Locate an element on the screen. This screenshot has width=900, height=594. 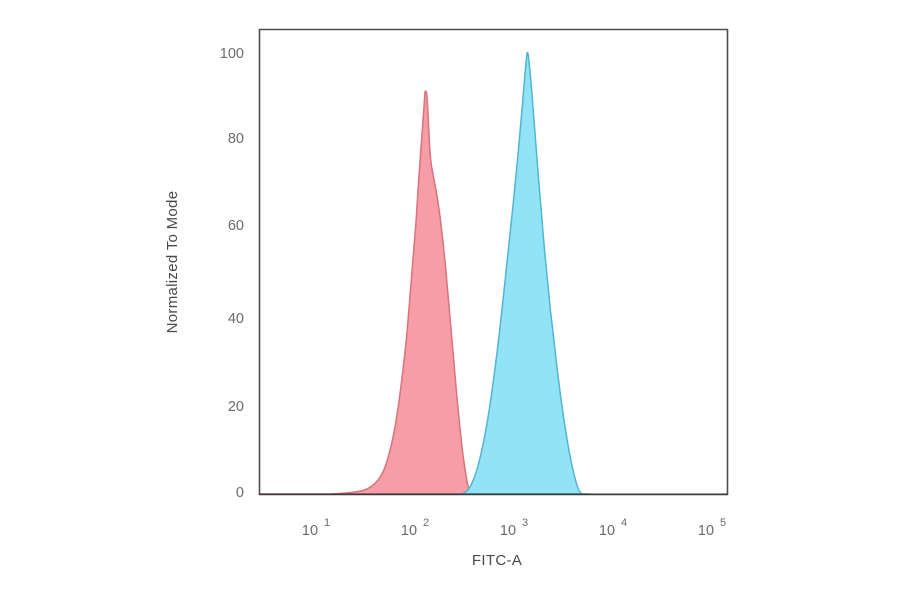
x-tick-group-4: 10 4 is located at coordinates (613, 528).